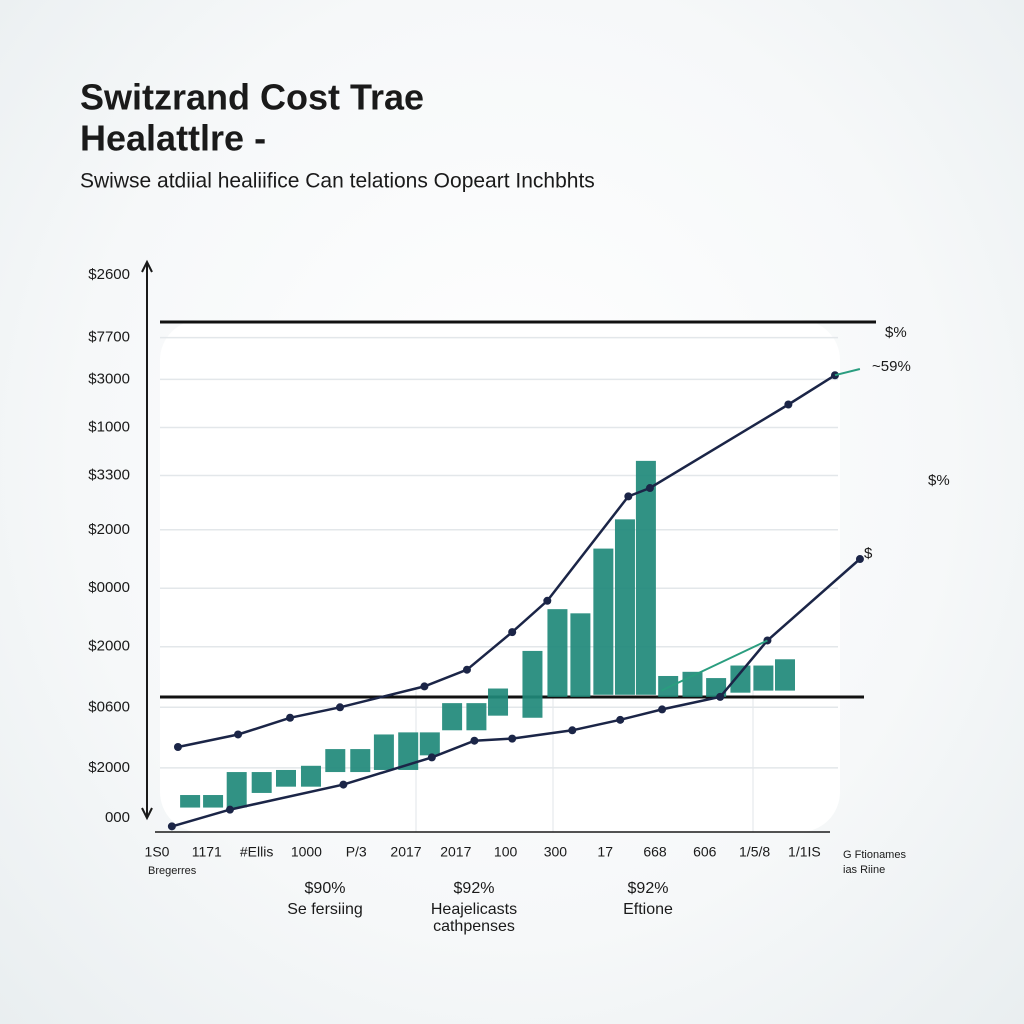 Image resolution: width=1024 pixels, height=1024 pixels. I want to click on axis-note: ias Riine, so click(864, 870).